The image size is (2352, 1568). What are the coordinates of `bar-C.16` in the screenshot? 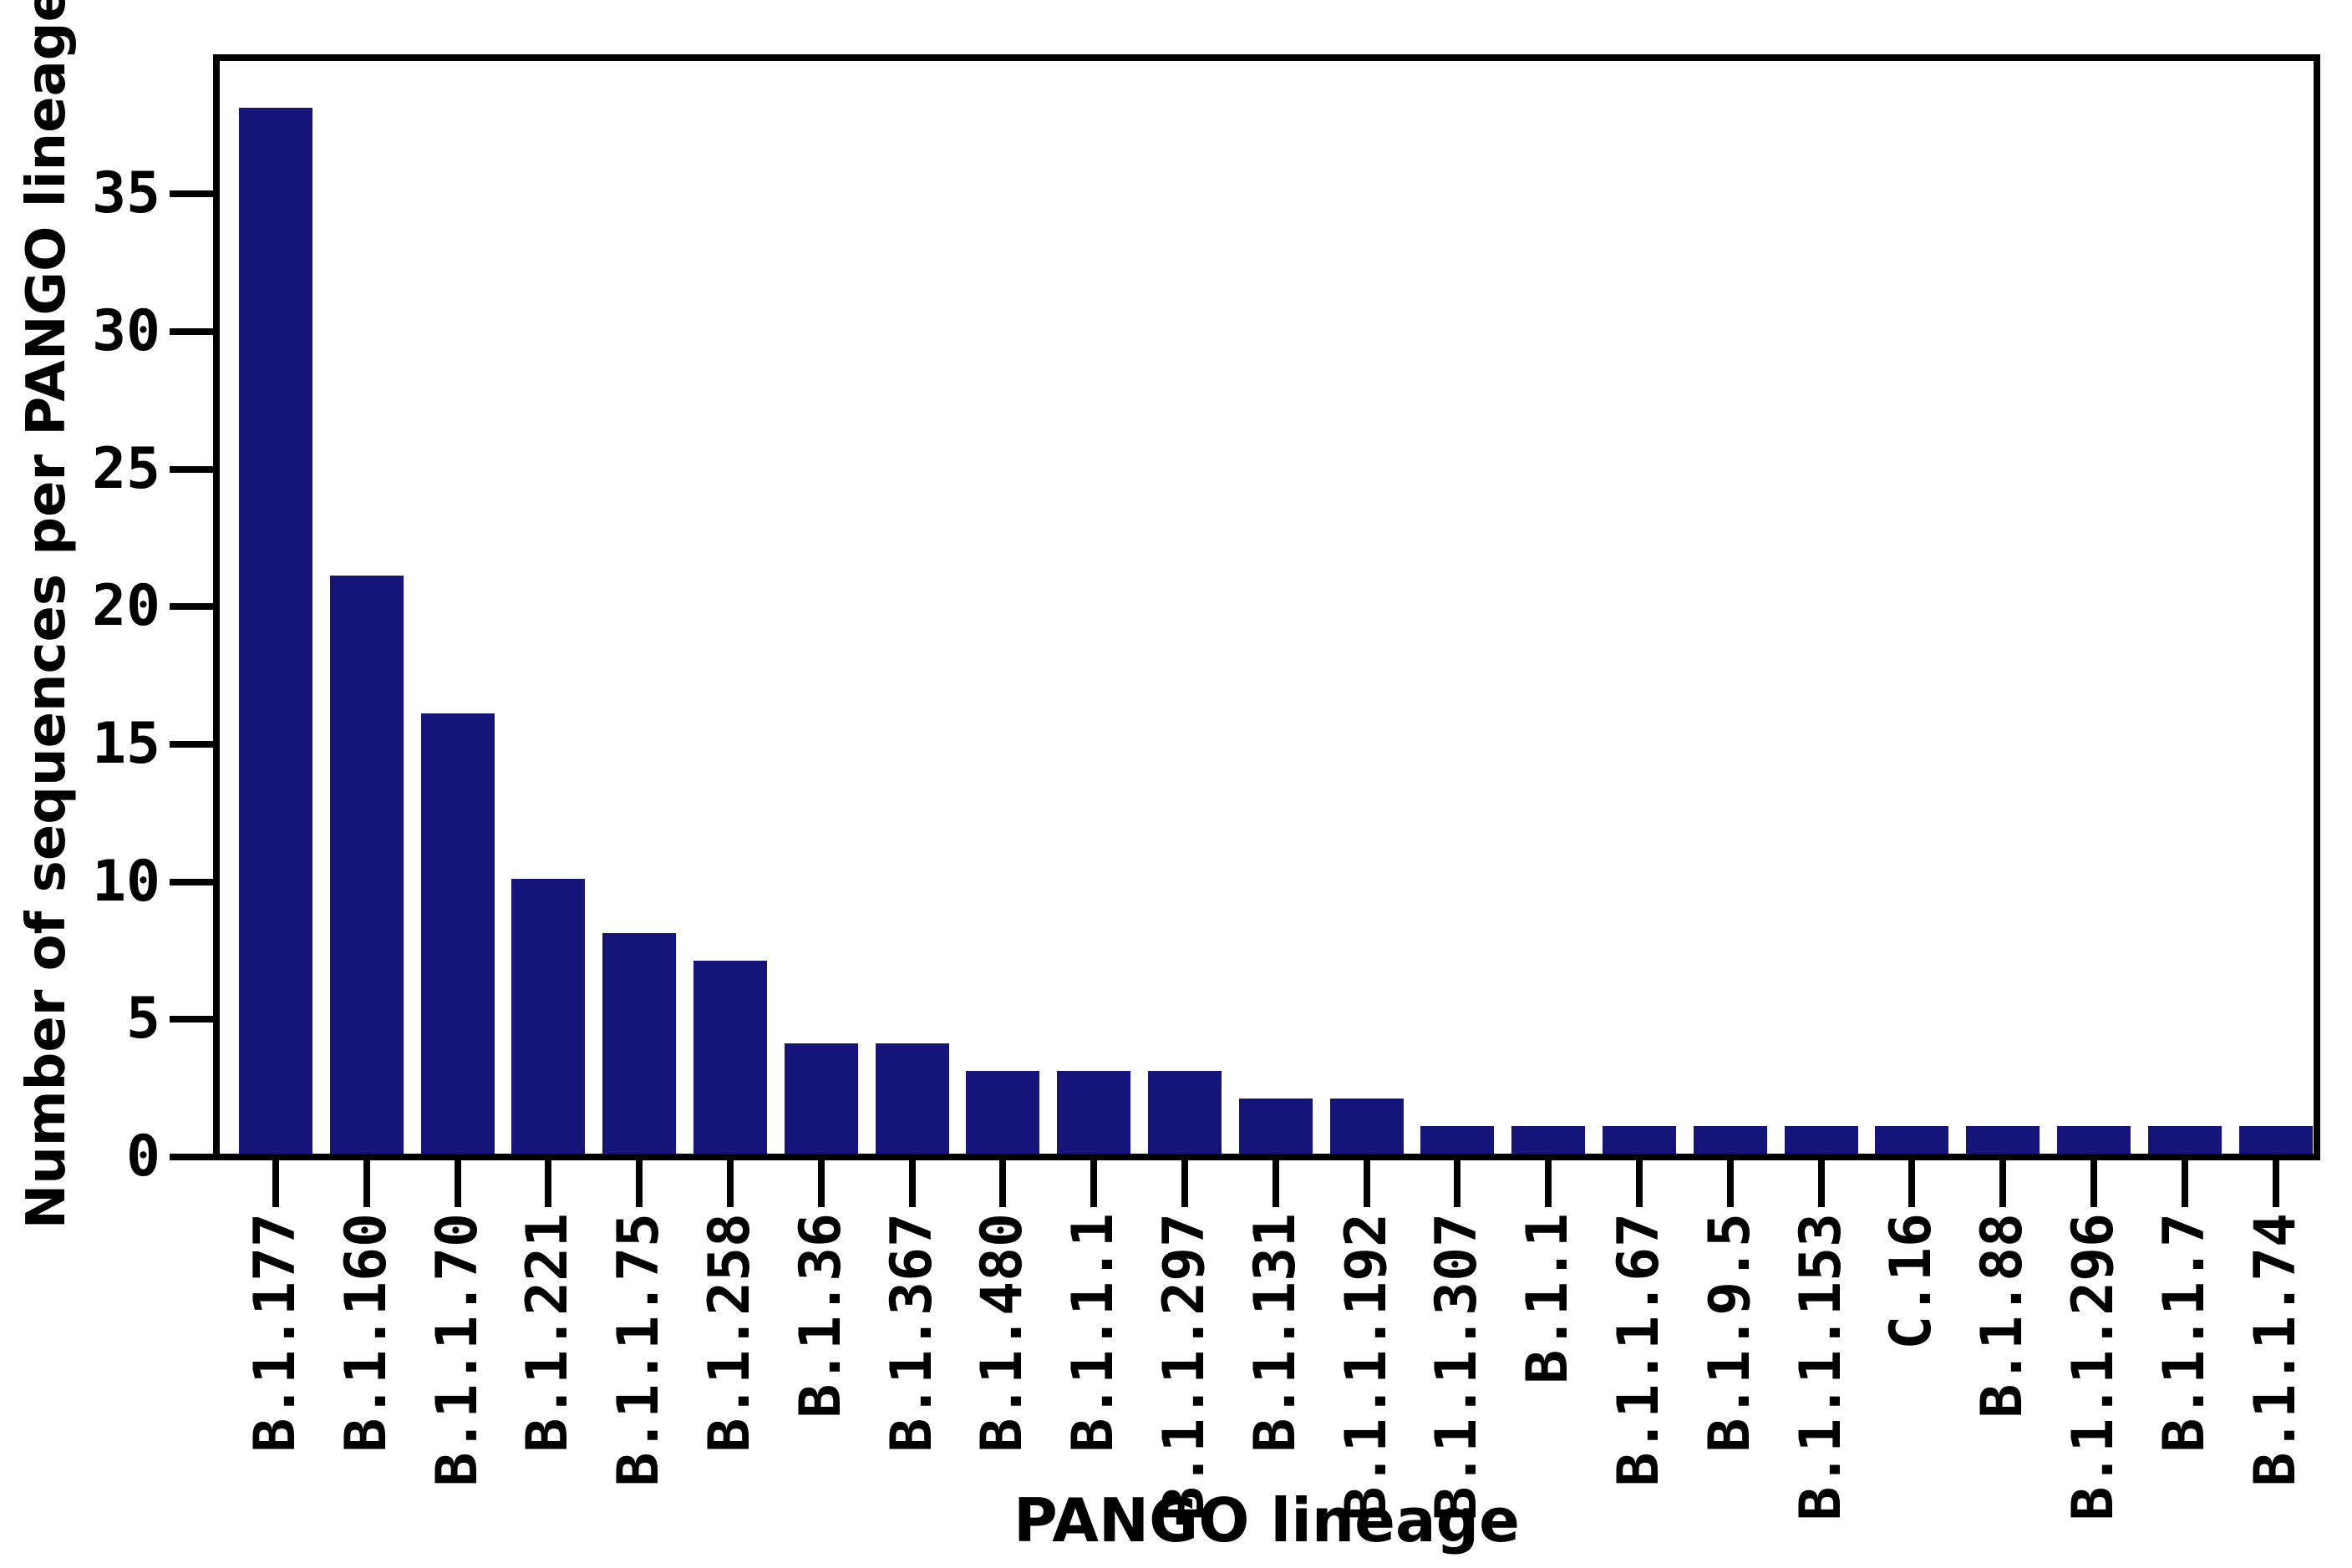 It's located at (1912, 1140).